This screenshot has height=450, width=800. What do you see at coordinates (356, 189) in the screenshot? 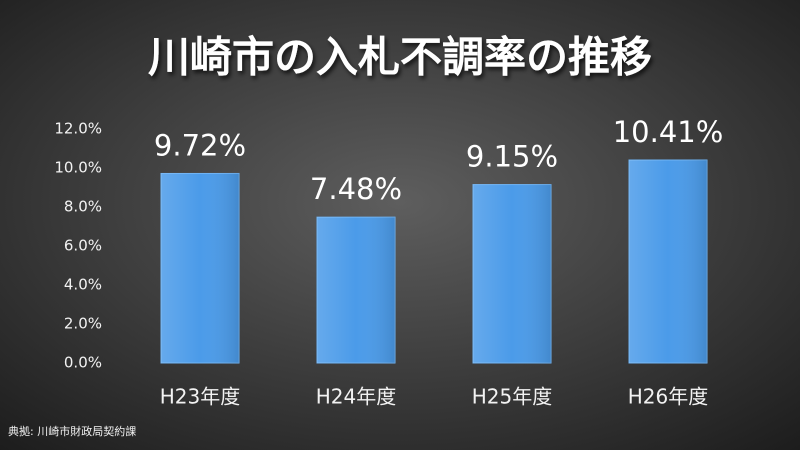
I see `value-label: 7.48%` at bounding box center [356, 189].